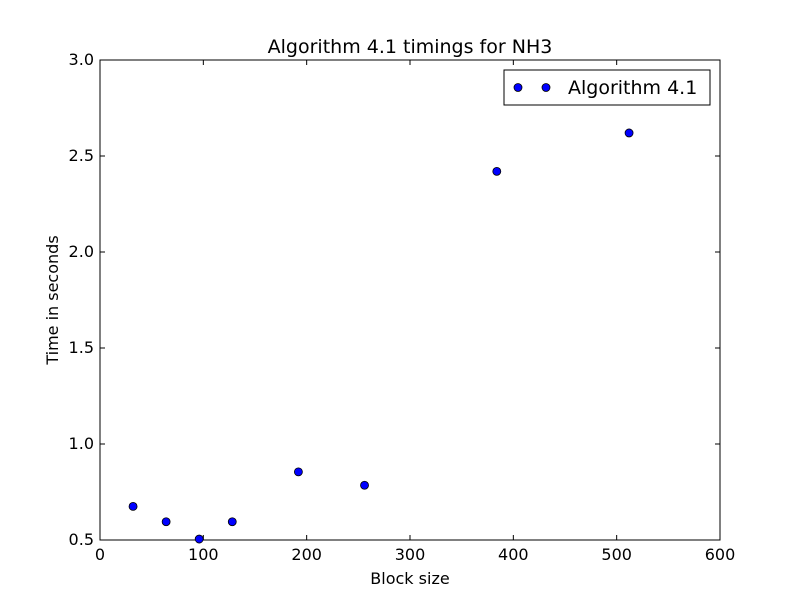 The height and width of the screenshot is (604, 800). What do you see at coordinates (410, 554) in the screenshot?
I see `x-tick-label: 300` at bounding box center [410, 554].